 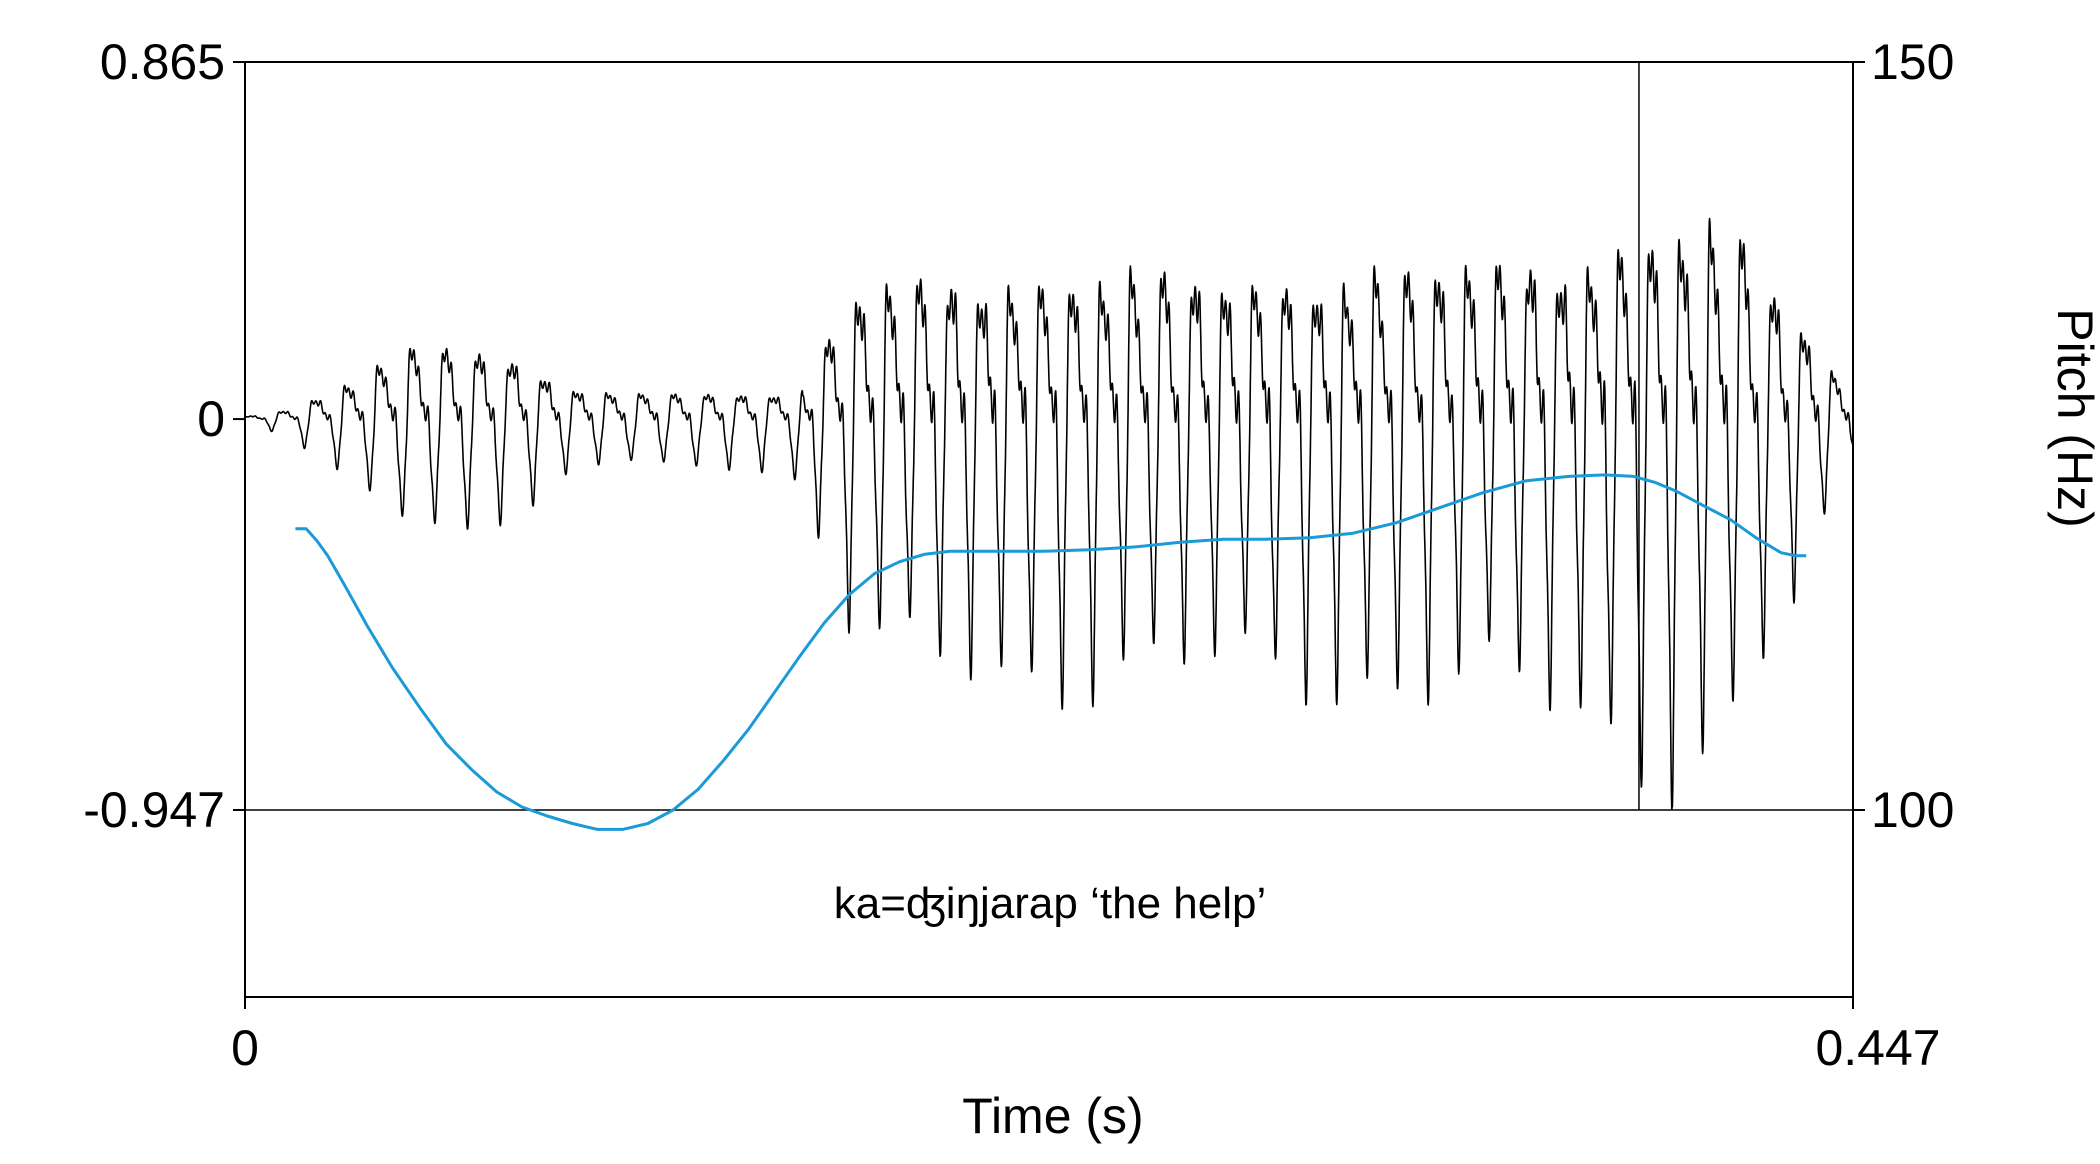 What do you see at coordinates (162, 62) in the screenshot?
I see `y-left-tick-label: 0.865` at bounding box center [162, 62].